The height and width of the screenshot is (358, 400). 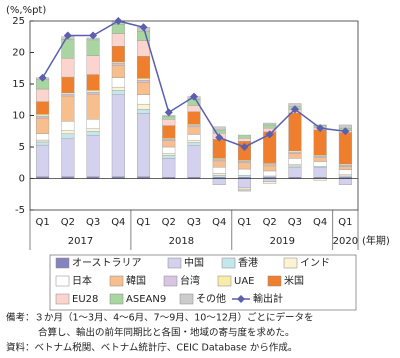 What do you see at coordinates (376, 240) in the screenshot?
I see `x-axis-label: (年期)` at bounding box center [376, 240].